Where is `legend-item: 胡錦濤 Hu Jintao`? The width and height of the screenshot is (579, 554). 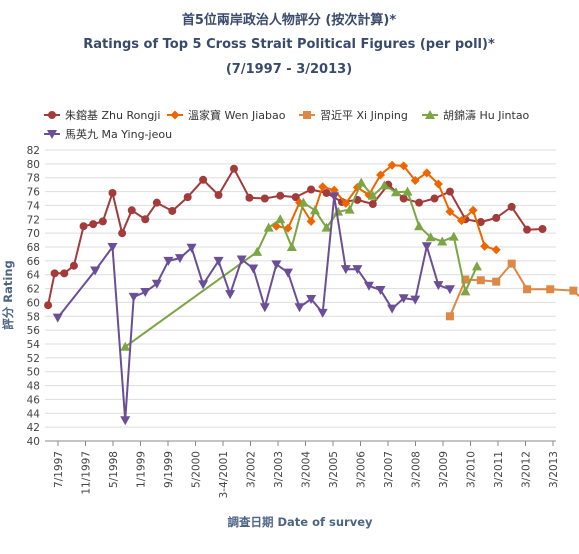 legend-item: 胡錦濤 Hu Jintao is located at coordinates (476, 115).